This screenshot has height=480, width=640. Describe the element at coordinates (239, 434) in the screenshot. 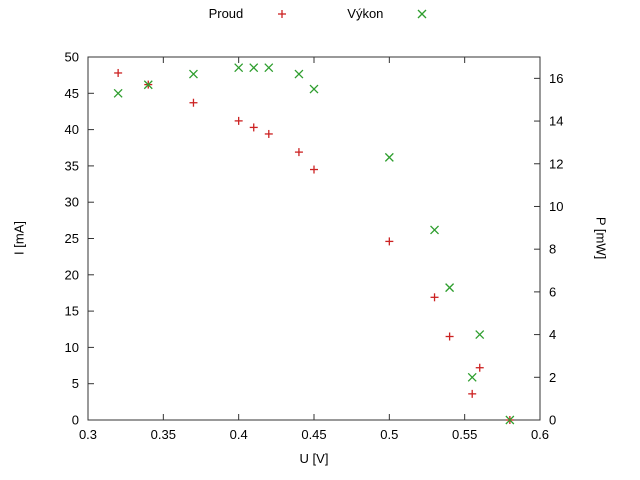

I see `svg-text: 0.4` at that location.